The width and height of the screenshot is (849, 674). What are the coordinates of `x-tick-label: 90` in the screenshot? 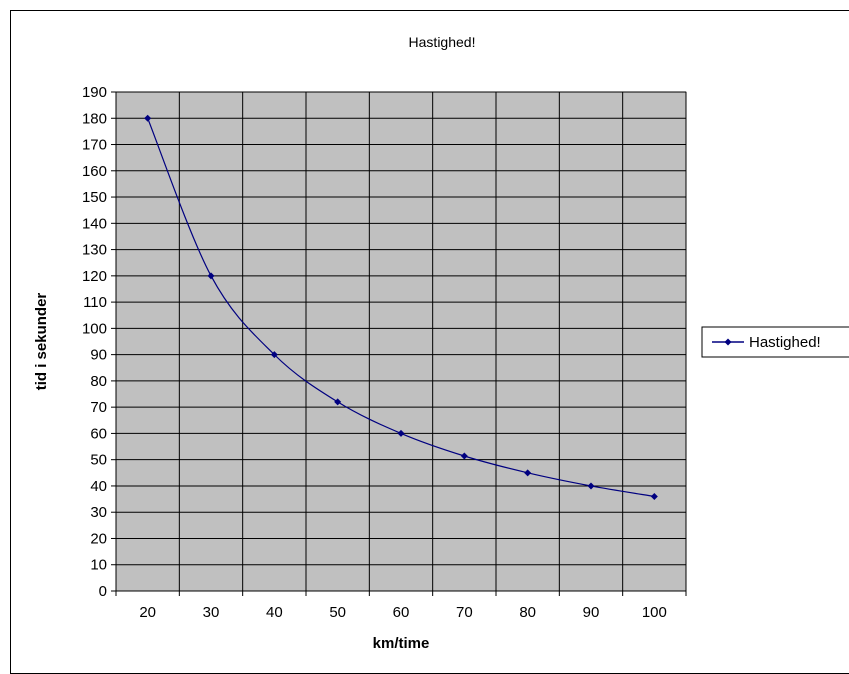 It's located at (591, 612).